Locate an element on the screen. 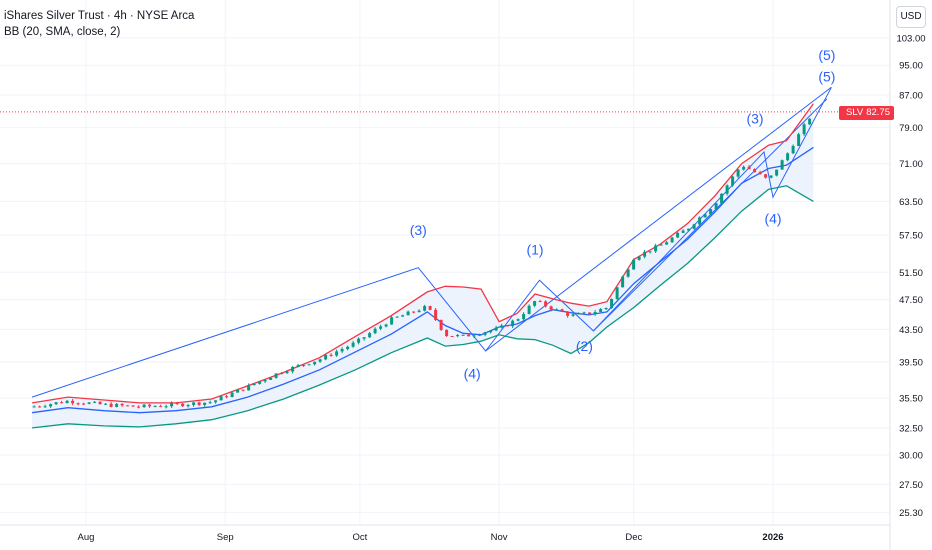 The image size is (932, 550). y-tick-label: 39.50 is located at coordinates (911, 362).